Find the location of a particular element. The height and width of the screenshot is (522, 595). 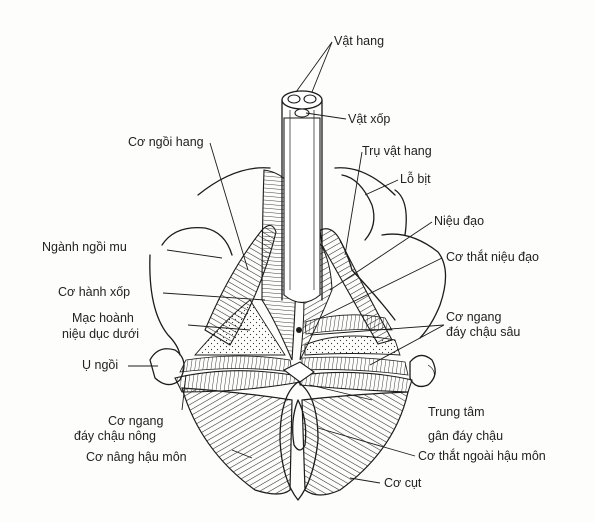

label-co-that-nieu-dao: Cơ thắt niệu đạo is located at coordinates (492, 256).